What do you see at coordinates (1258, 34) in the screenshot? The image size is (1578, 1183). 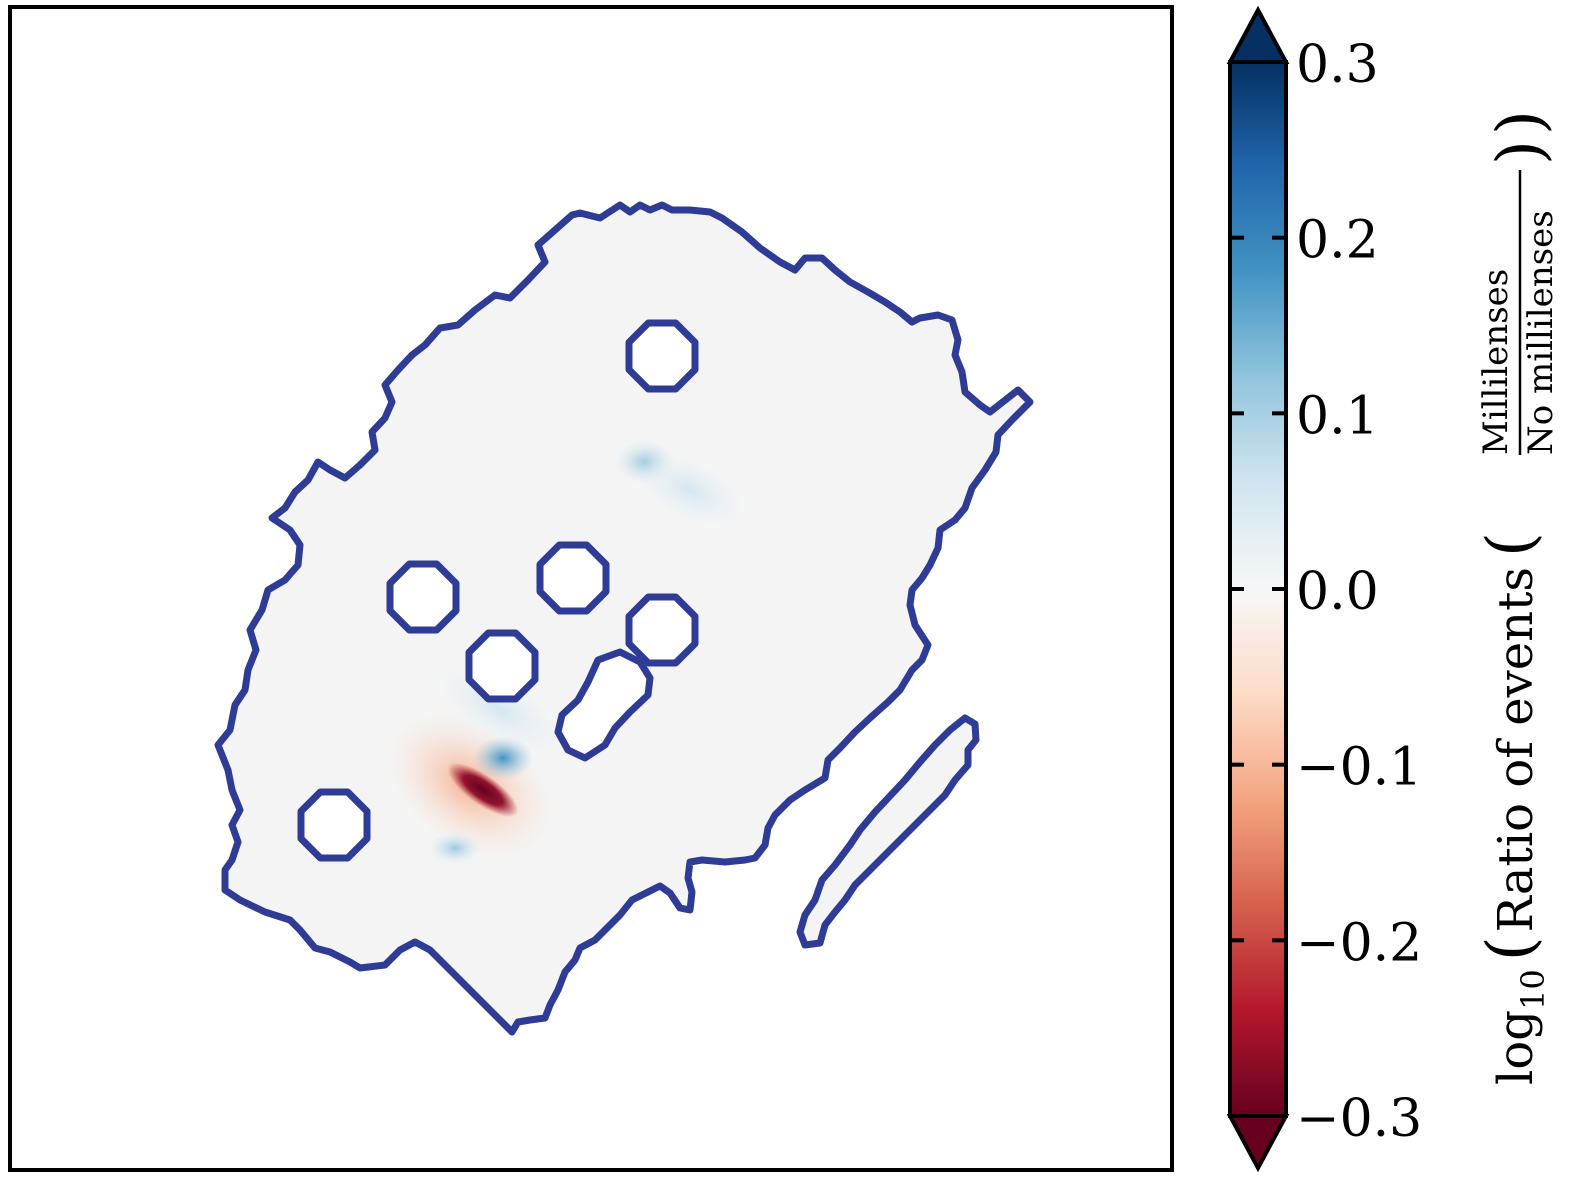 I see `colorbar-extend-top` at bounding box center [1258, 34].